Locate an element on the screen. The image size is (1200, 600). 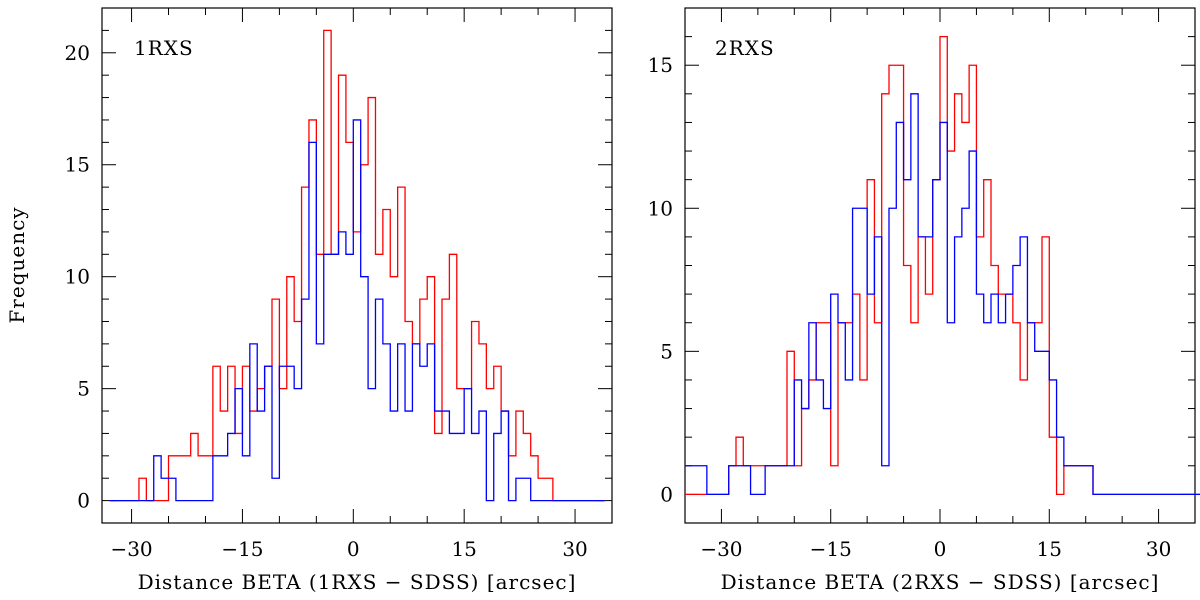
y-tick-label: 20 is located at coordinates (77, 53).